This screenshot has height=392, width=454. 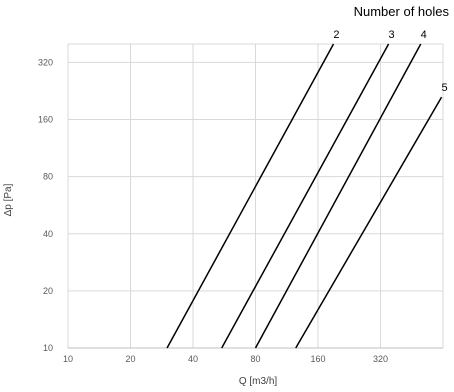 I want to click on y-tick-label: 320, so click(x=45, y=62).